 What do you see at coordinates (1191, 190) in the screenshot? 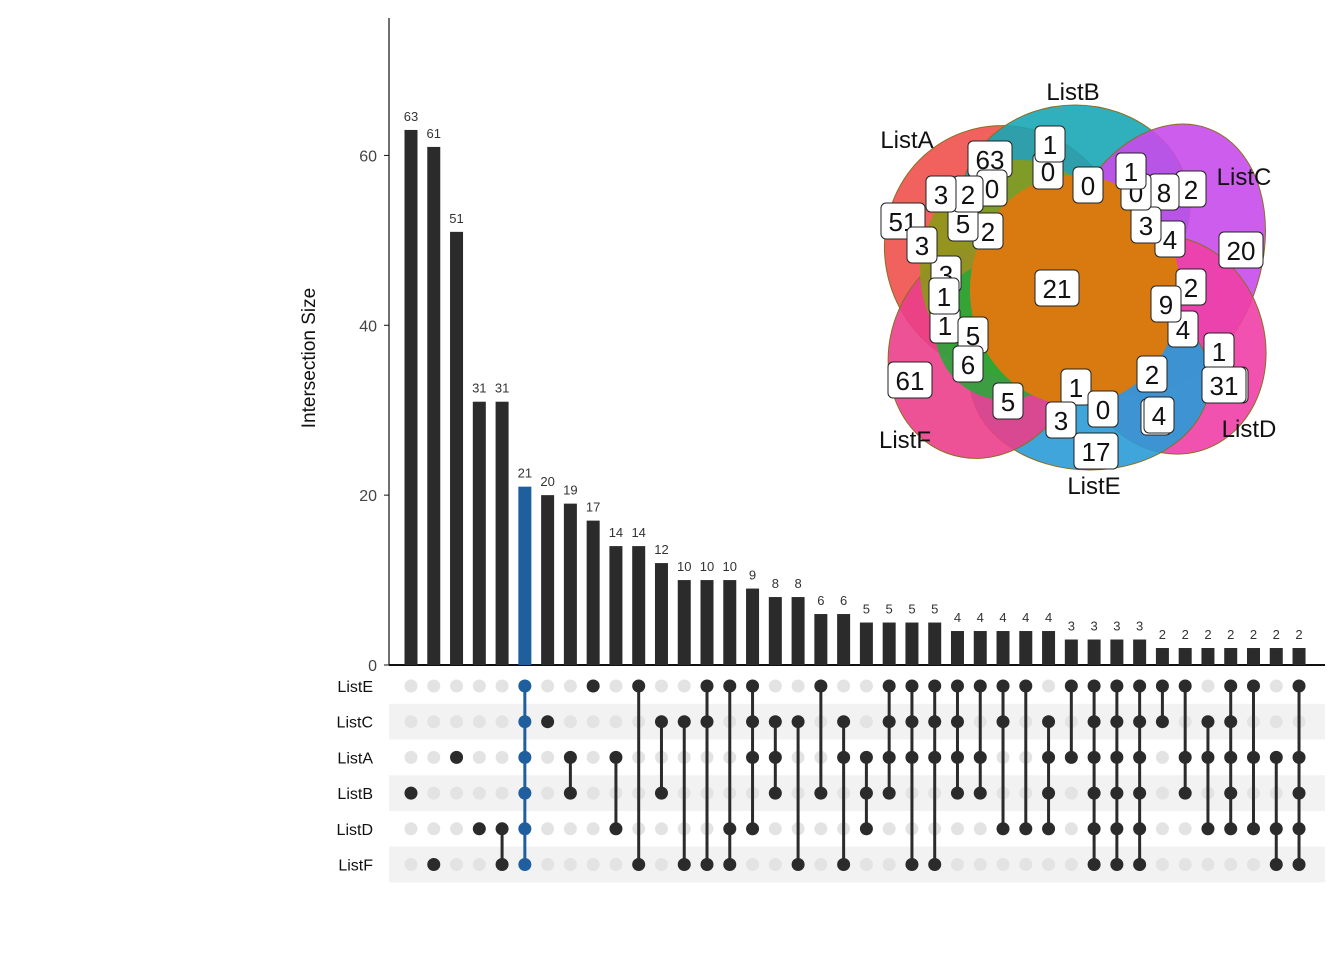
I see `venn-count-label: 2` at bounding box center [1191, 190].